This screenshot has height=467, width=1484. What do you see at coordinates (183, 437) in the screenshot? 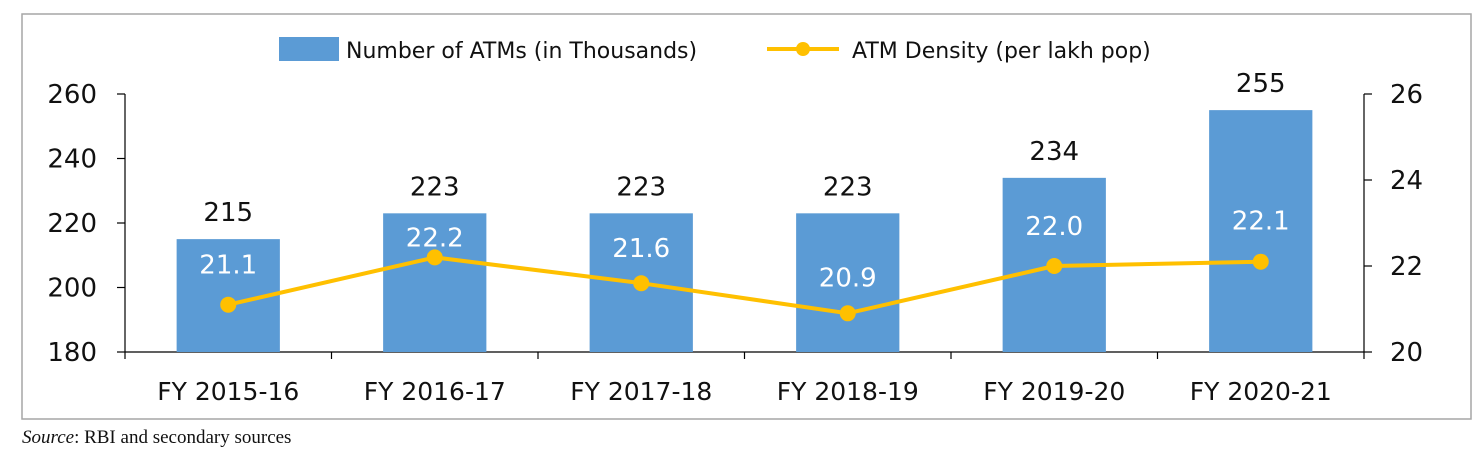
I see `source-text: : RBI and secondary sources` at bounding box center [183, 437].